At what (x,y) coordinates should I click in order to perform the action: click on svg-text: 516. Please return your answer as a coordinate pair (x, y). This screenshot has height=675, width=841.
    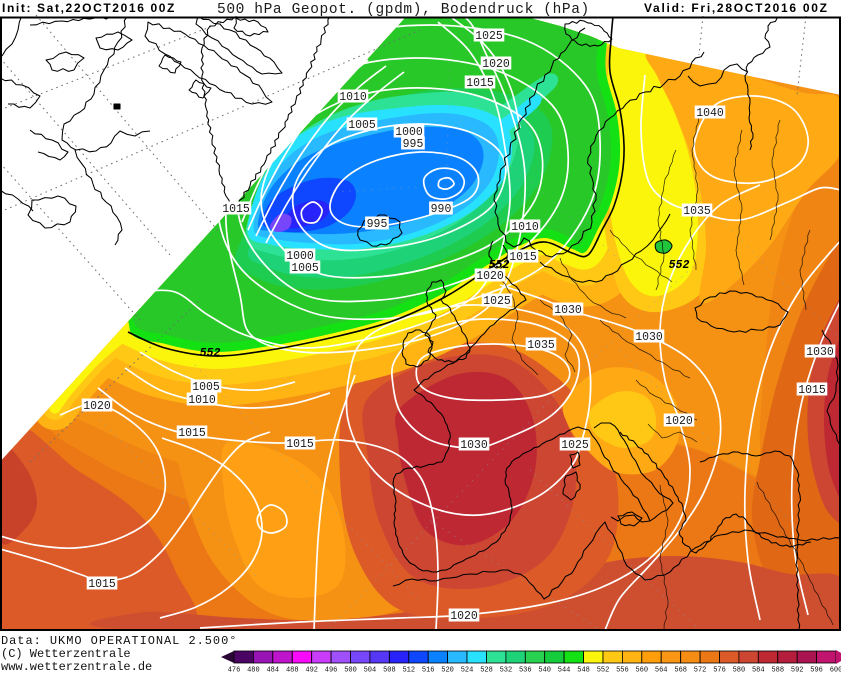
    Looking at the image, I should click on (428, 671).